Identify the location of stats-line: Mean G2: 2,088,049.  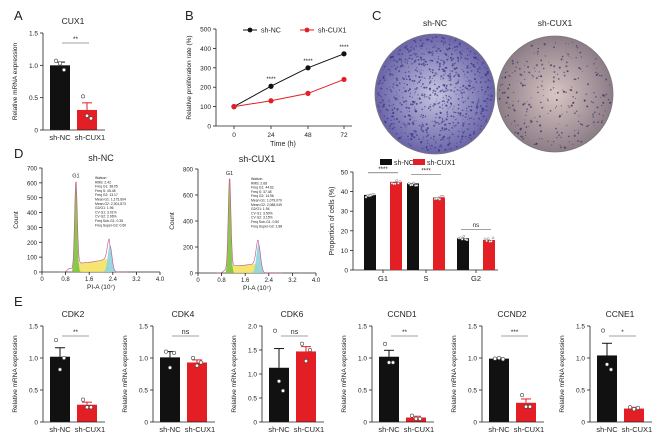
(266, 205).